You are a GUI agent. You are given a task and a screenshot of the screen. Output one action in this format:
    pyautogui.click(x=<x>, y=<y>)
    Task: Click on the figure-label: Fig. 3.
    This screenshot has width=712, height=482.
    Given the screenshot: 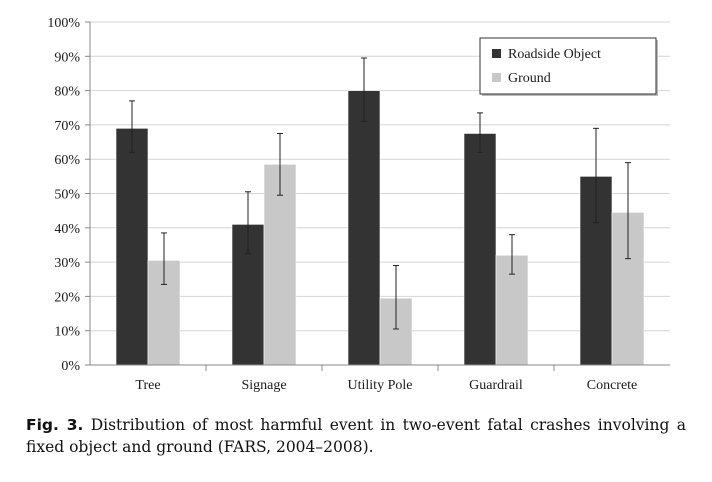 What is the action you would take?
    pyautogui.click(x=55, y=425)
    